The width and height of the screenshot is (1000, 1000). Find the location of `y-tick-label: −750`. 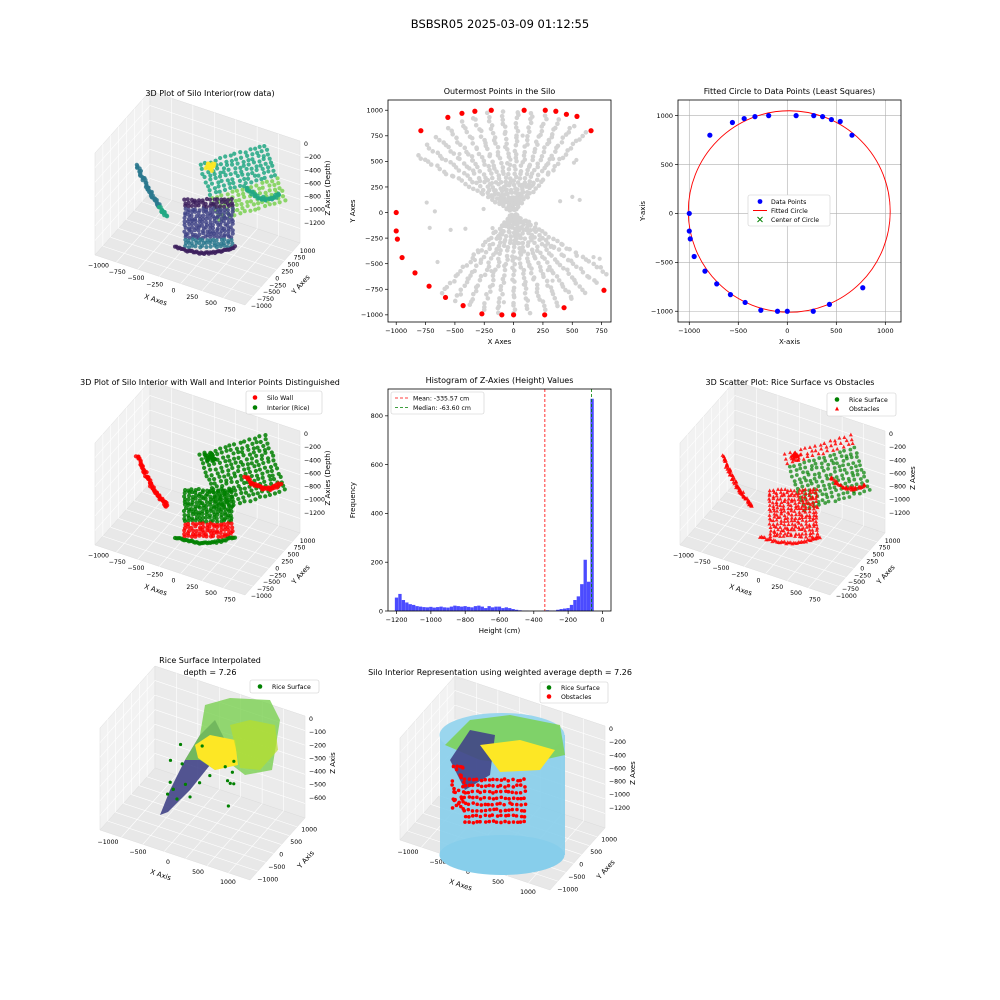

y-tick-label: −750 is located at coordinates (374, 290).